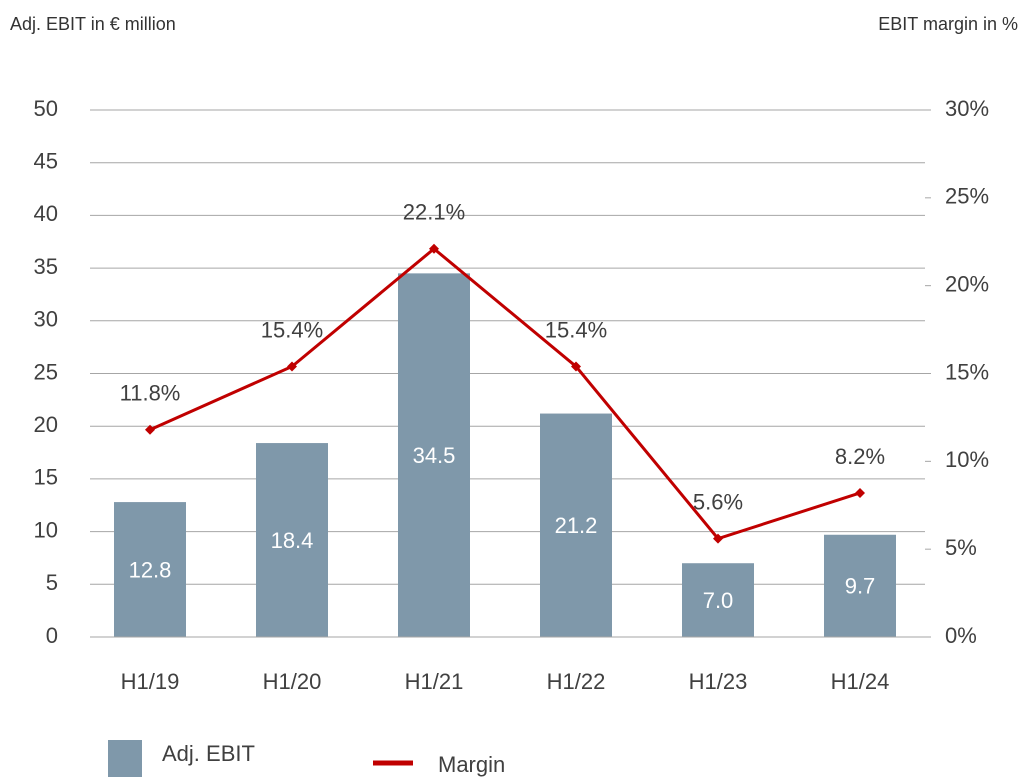 The image size is (1025, 777). I want to click on bar-value-label: 12.8, so click(150, 569).